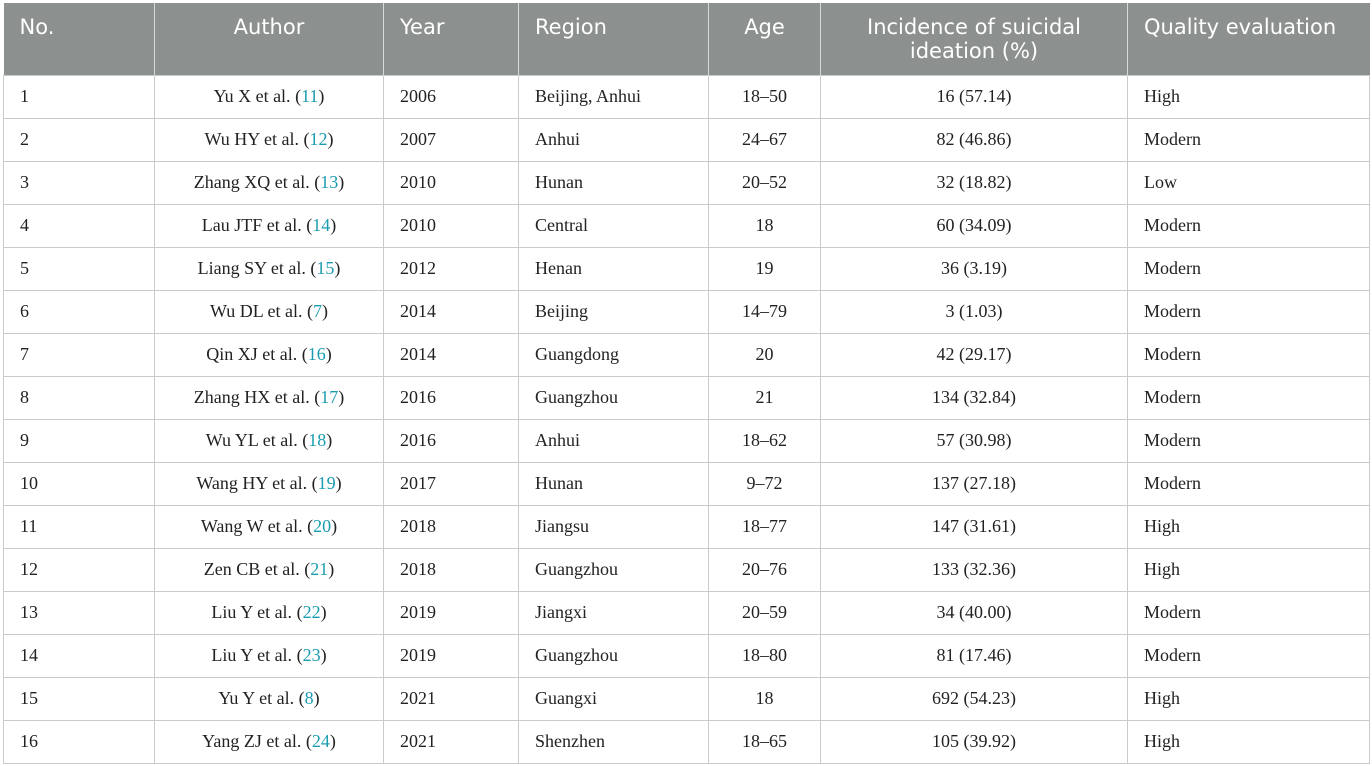  What do you see at coordinates (251, 397) in the screenshot?
I see `author-name: Zhang HX et al.` at bounding box center [251, 397].